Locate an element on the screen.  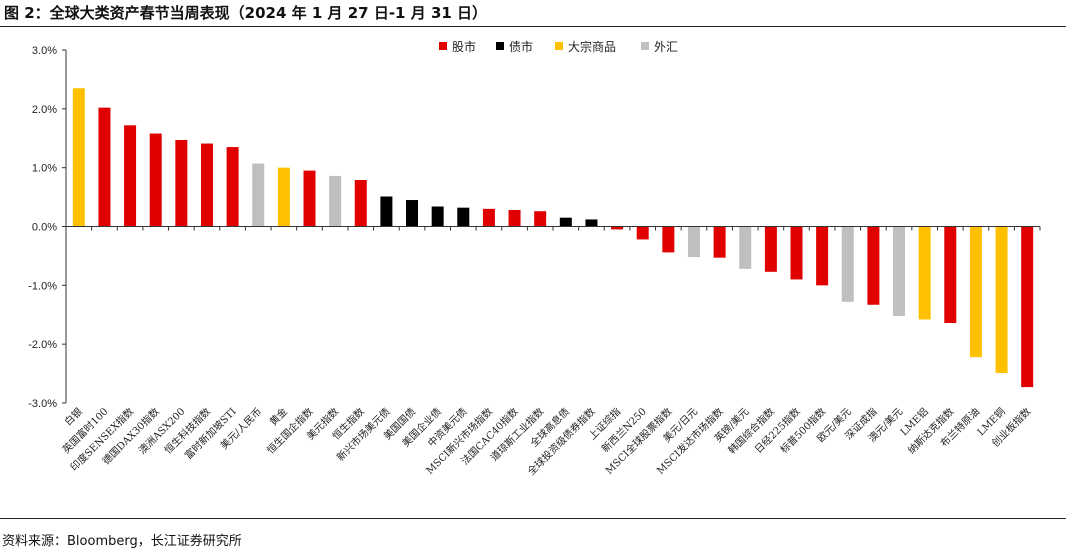
bar-msci发达市场指数 is located at coordinates (719, 242).